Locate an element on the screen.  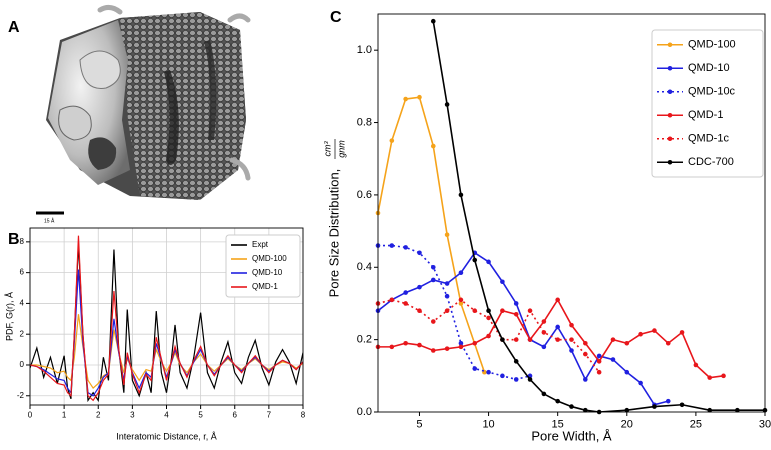
y-tick-label: 0.8 is located at coordinates (364, 122).